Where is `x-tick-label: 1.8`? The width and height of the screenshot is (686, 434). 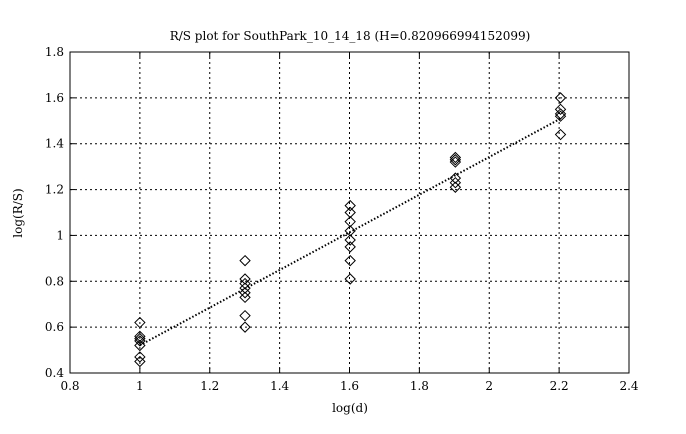
x-tick-label: 1.8 is located at coordinates (419, 386).